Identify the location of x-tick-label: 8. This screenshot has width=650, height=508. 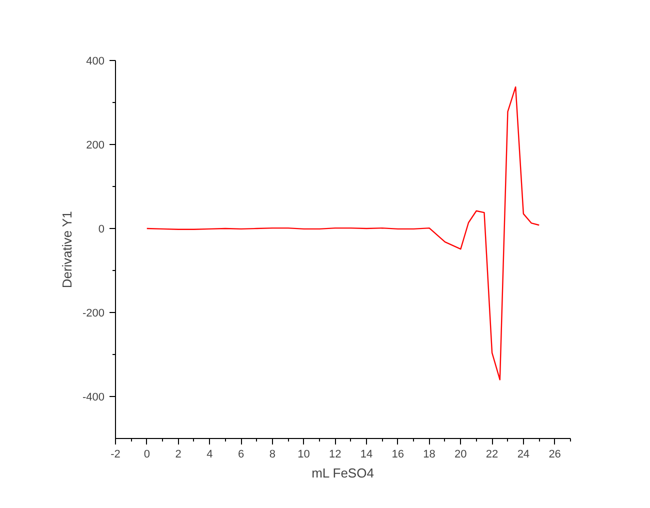
(272, 454).